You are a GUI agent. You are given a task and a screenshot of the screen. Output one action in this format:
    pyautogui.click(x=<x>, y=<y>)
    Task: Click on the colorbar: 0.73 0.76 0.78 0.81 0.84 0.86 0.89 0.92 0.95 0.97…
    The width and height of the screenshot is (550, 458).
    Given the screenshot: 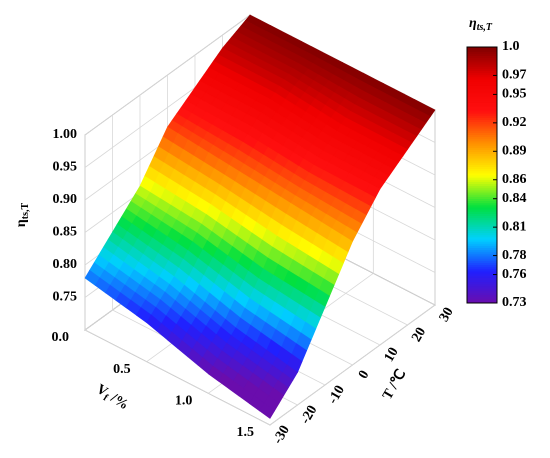 What is the action you would take?
    pyautogui.click(x=496, y=163)
    